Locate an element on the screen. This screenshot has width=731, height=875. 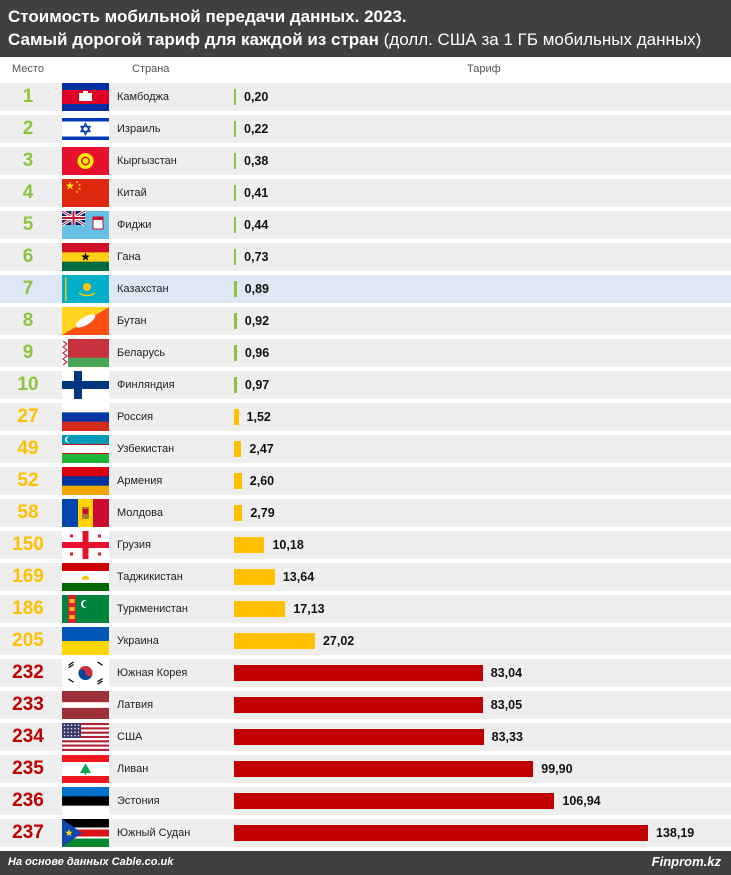
value-label: 27,02 is located at coordinates (338, 641).